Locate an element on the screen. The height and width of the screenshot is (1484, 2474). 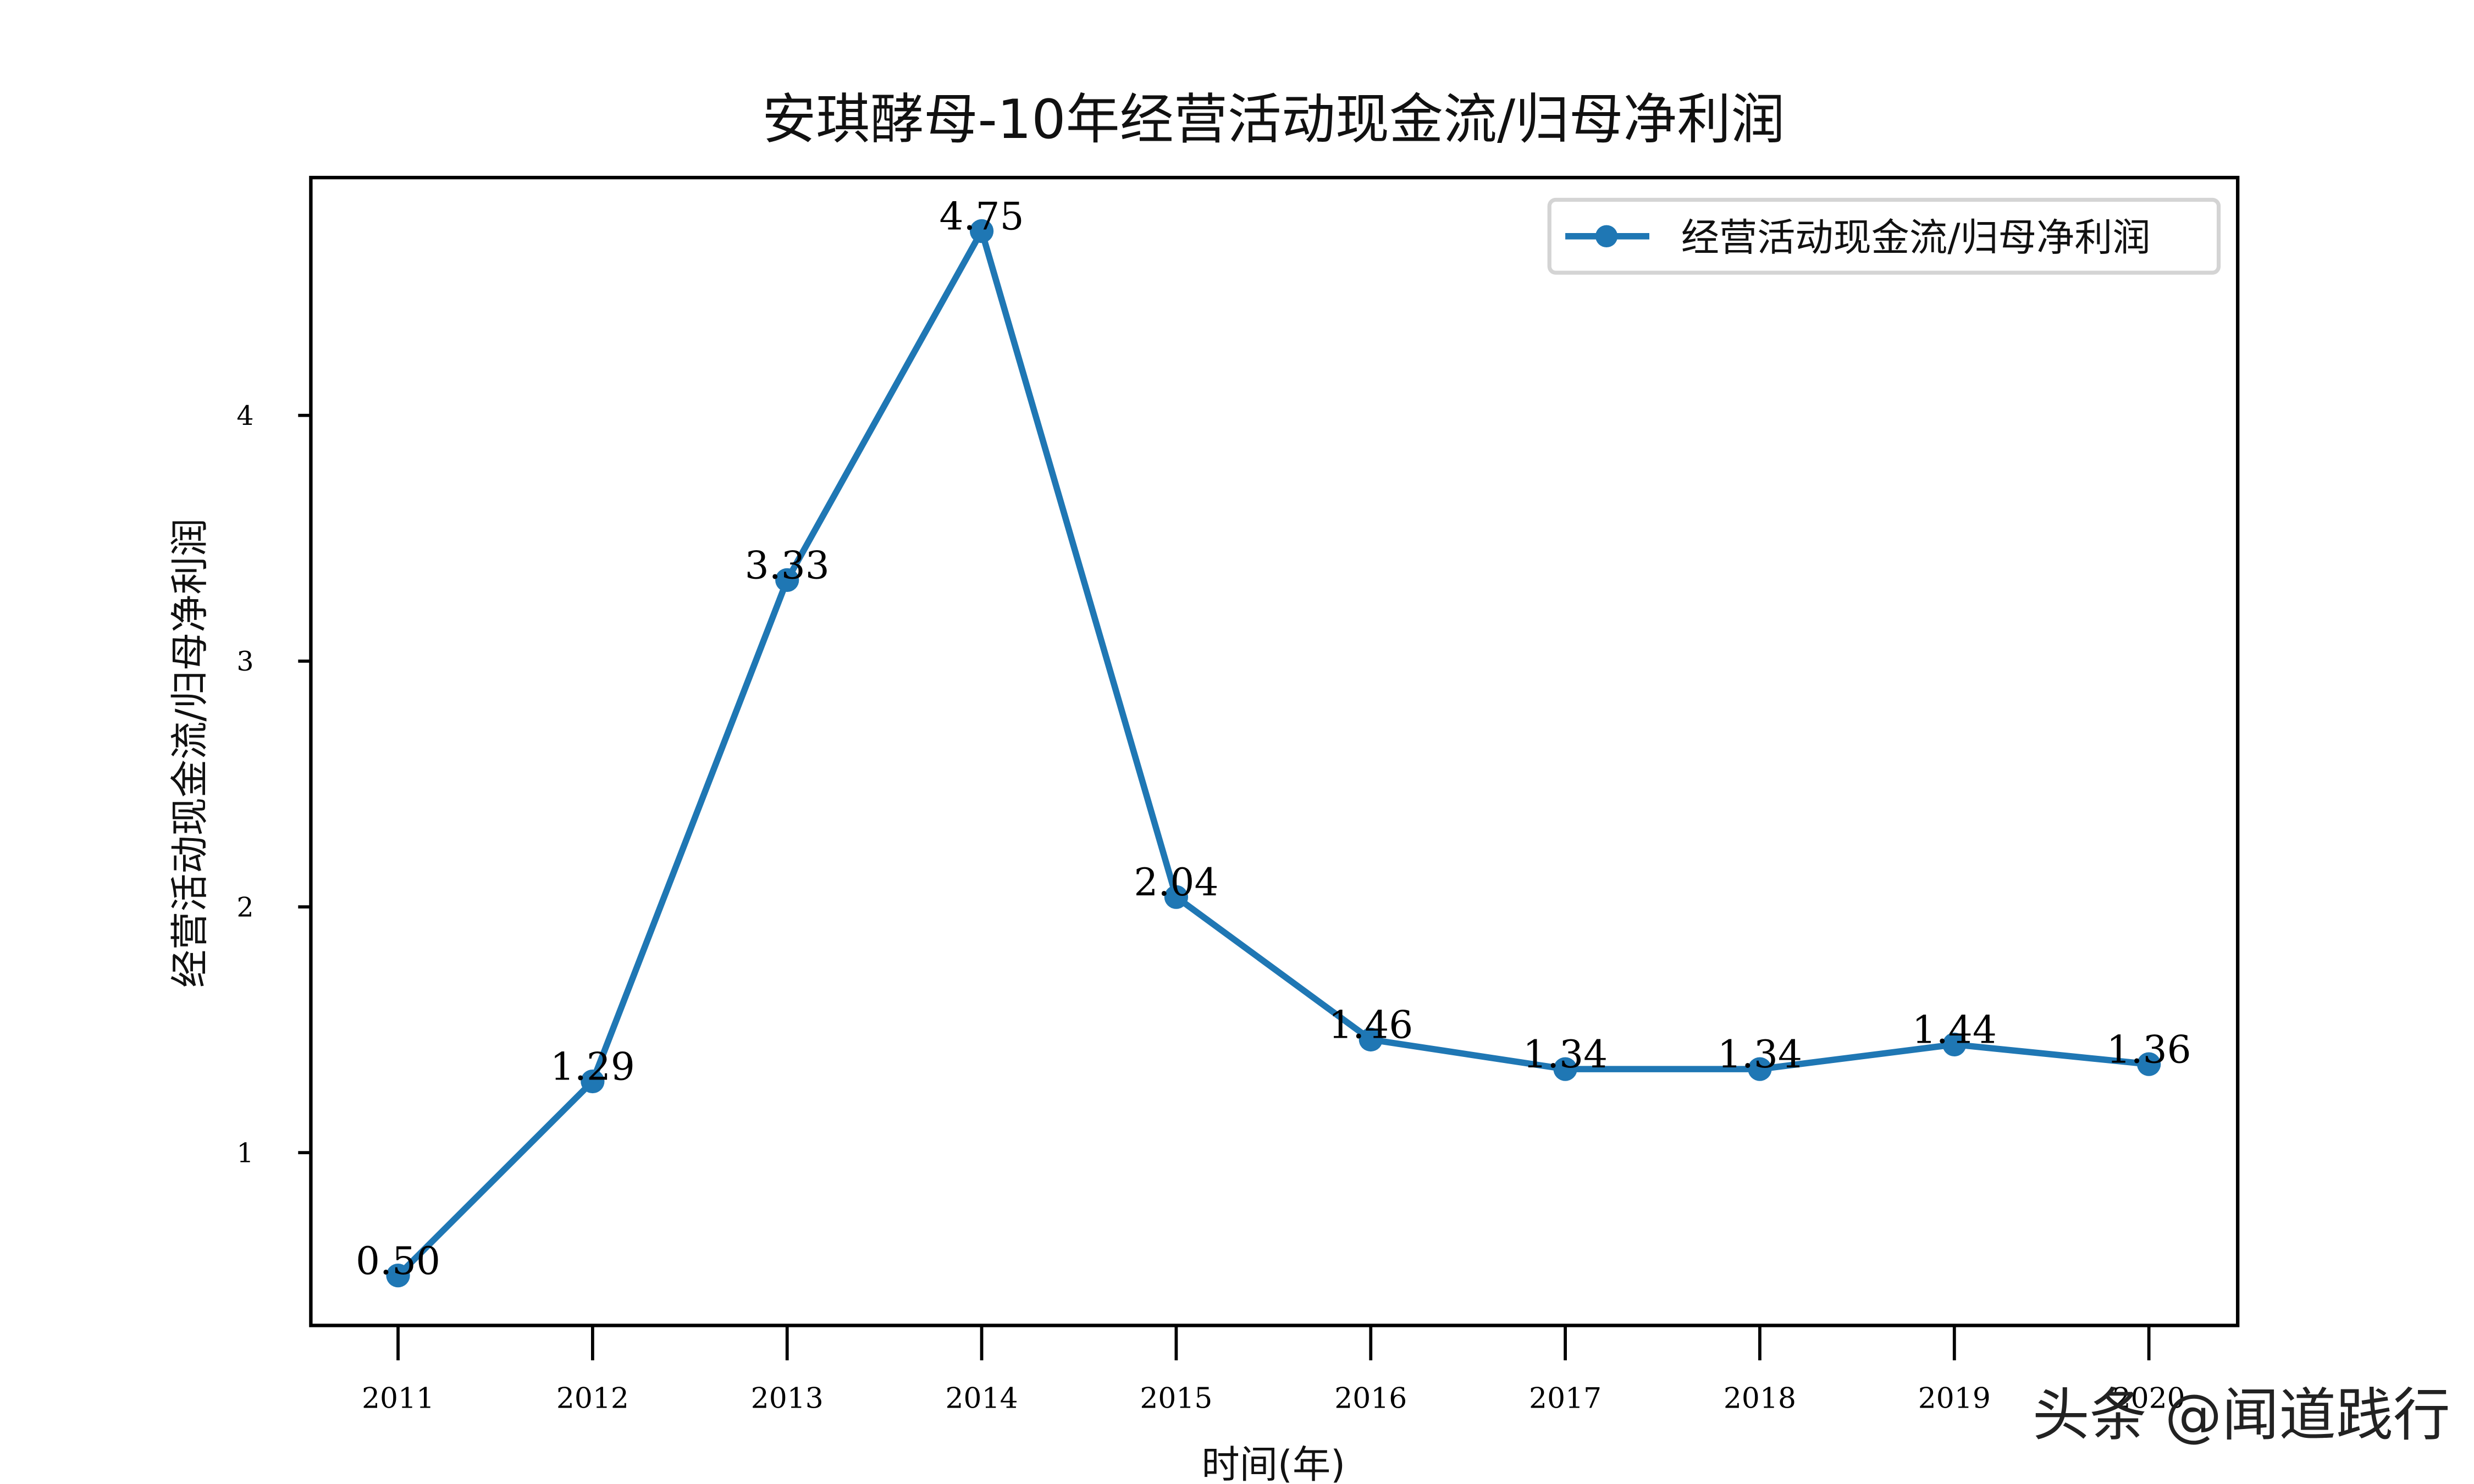
chart-title: 安琪酵母-10年经营活动现金流/归母净利润 is located at coordinates (1274, 119).